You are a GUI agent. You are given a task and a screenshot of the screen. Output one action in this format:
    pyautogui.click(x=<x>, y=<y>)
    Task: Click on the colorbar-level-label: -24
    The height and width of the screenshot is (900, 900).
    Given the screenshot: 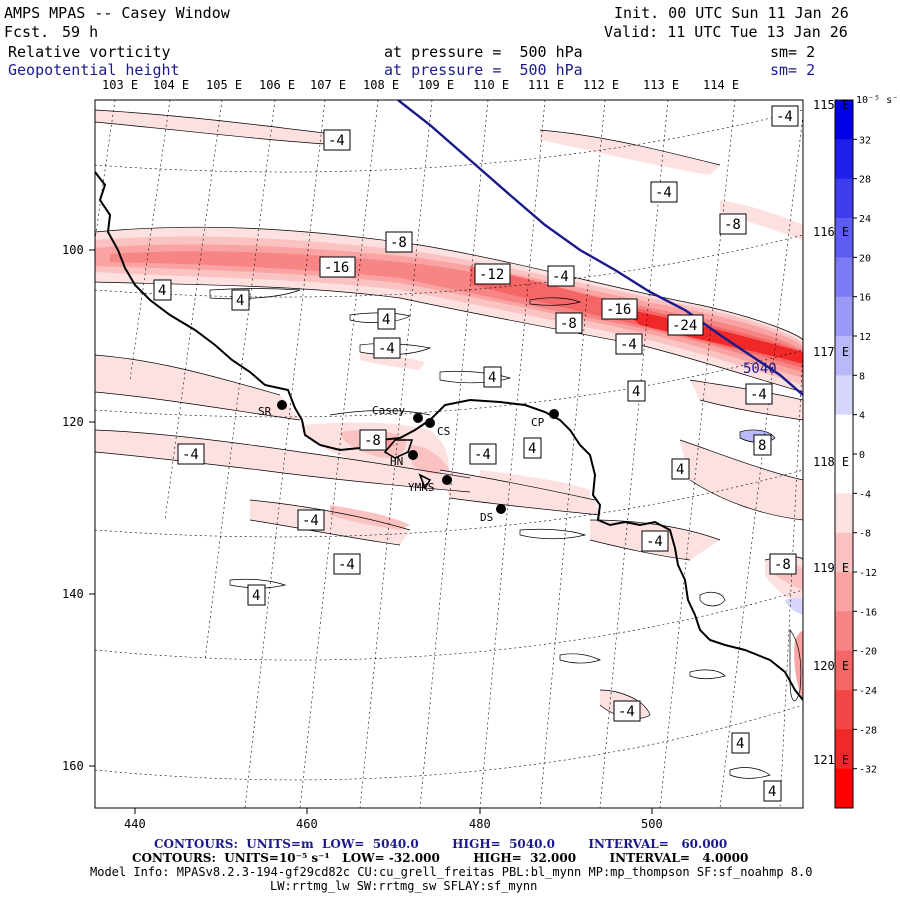 What is the action you would take?
    pyautogui.click(x=868, y=691)
    